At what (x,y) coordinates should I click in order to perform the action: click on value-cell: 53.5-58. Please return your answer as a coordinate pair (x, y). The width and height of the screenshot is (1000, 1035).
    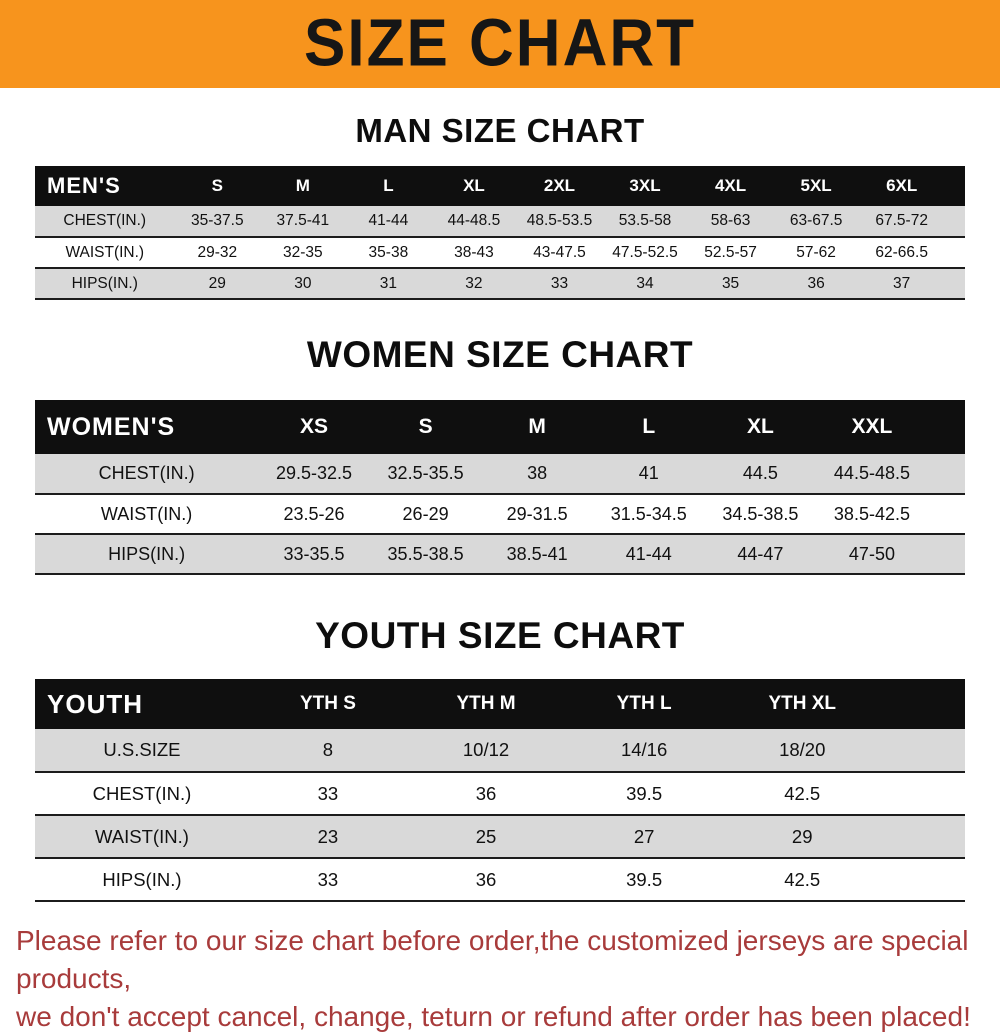
    Looking at the image, I should click on (645, 220).